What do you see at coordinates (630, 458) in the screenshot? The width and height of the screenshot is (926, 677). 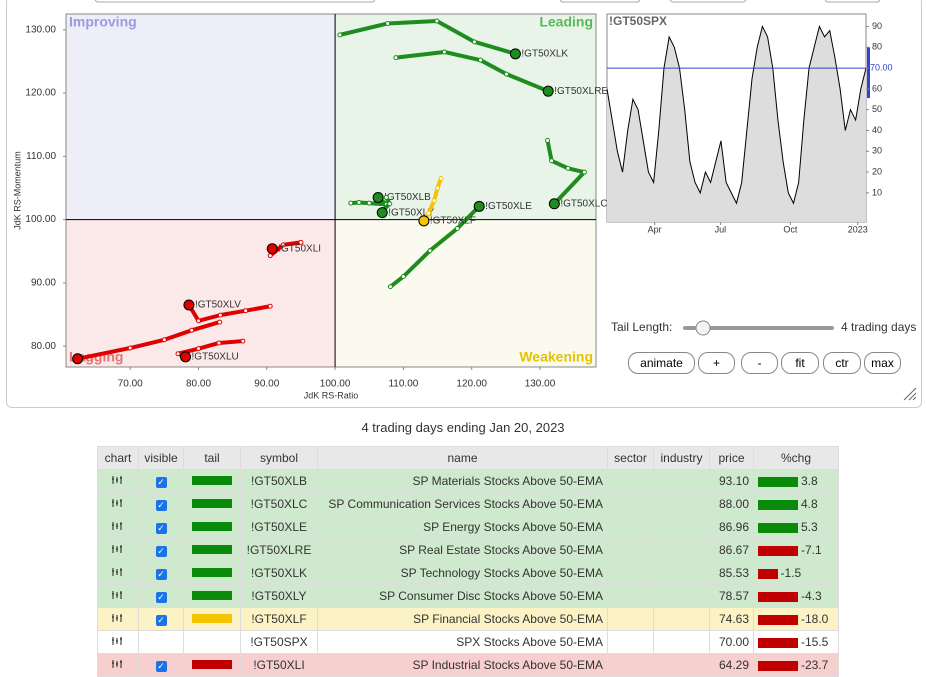 I see `column-header: sector` at bounding box center [630, 458].